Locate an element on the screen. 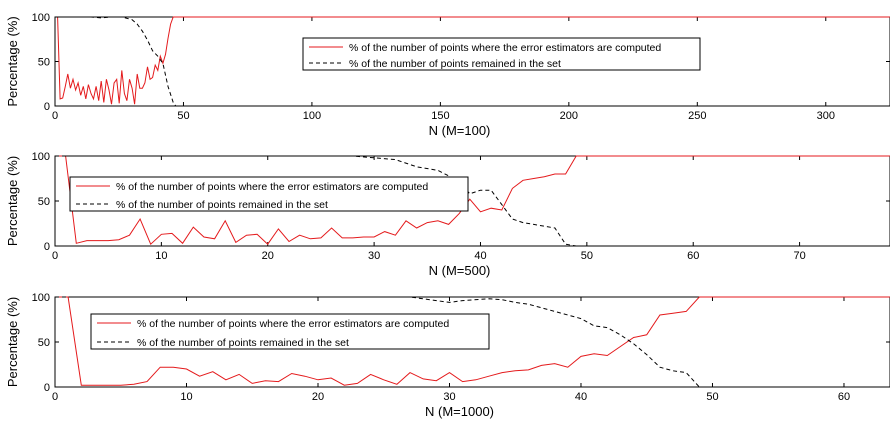 The image size is (890, 426). x-axis-label: N (M=100) is located at coordinates (460, 130).